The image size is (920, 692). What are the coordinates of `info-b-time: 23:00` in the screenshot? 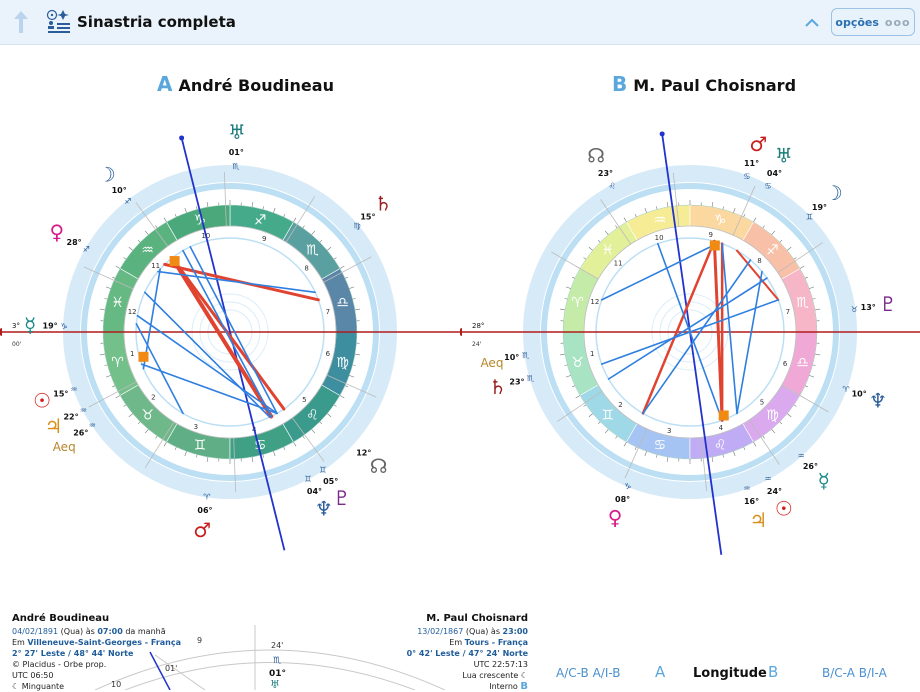 It's located at (515, 631).